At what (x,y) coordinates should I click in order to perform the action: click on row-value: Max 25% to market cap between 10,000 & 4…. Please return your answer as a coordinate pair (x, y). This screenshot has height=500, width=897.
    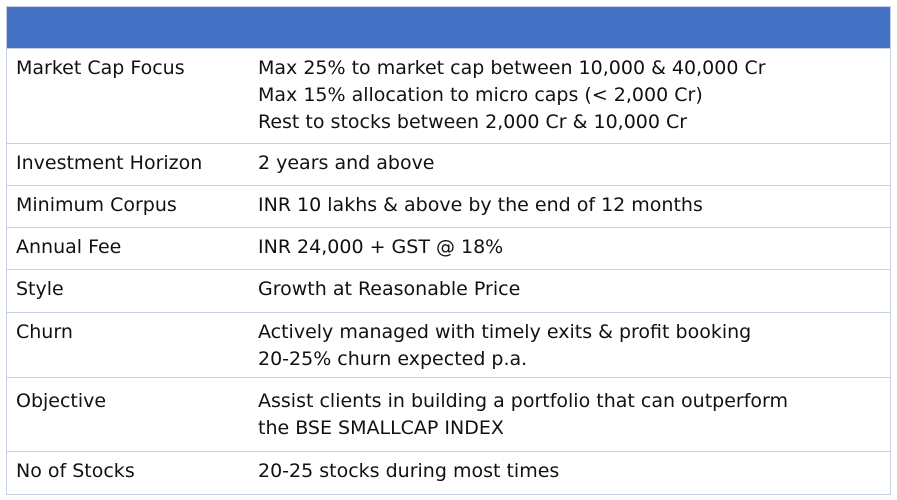
    Looking at the image, I should click on (512, 95).